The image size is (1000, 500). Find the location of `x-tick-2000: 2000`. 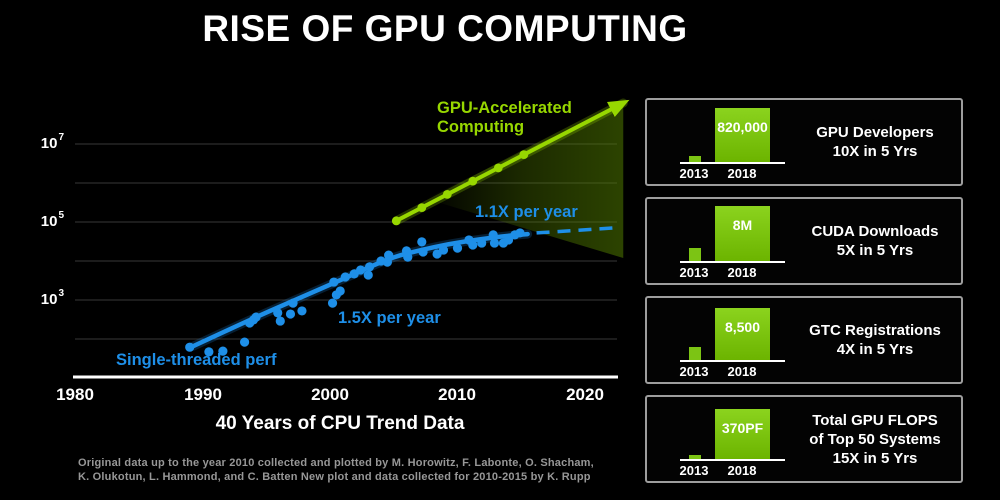

x-tick-2000: 2000 is located at coordinates (330, 394).